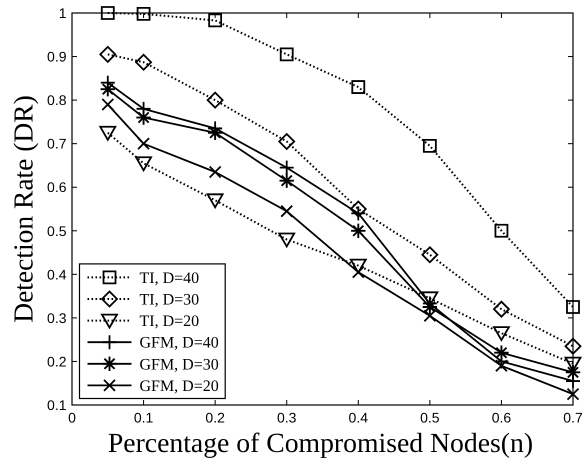  What do you see at coordinates (57, 274) in the screenshot?
I see `y-tick-label: 0.4` at bounding box center [57, 274].